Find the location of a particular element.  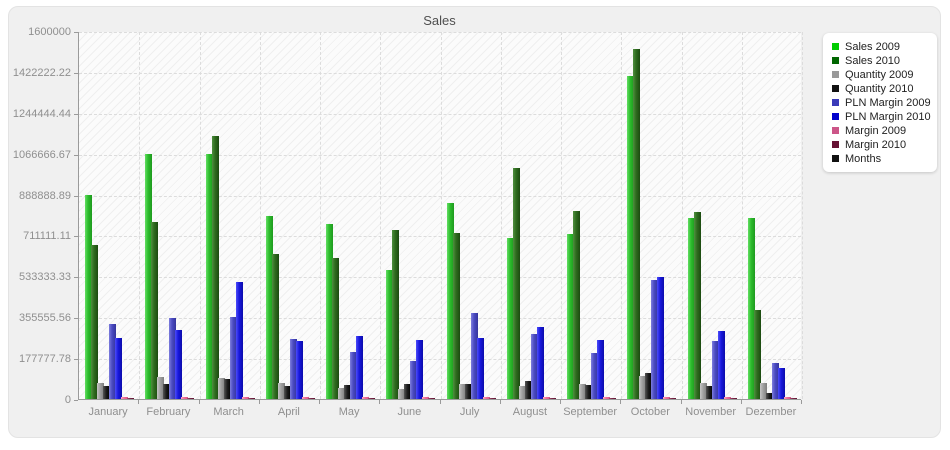

legend-item: PLN Margin 2010 is located at coordinates (881, 117).